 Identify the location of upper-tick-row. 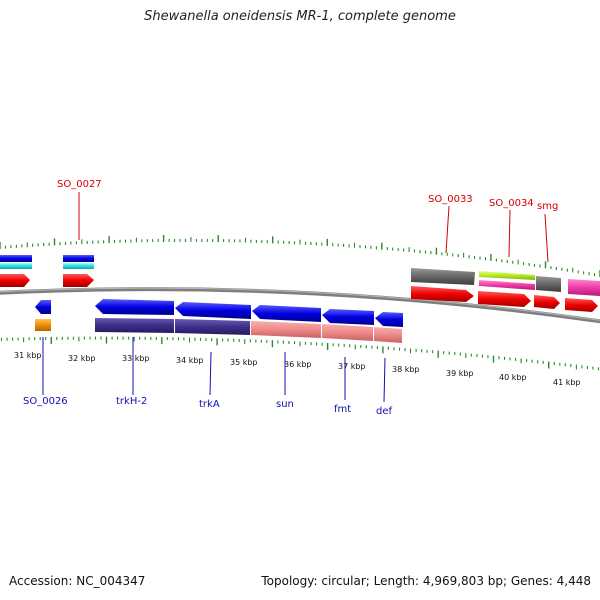
(300, 256).